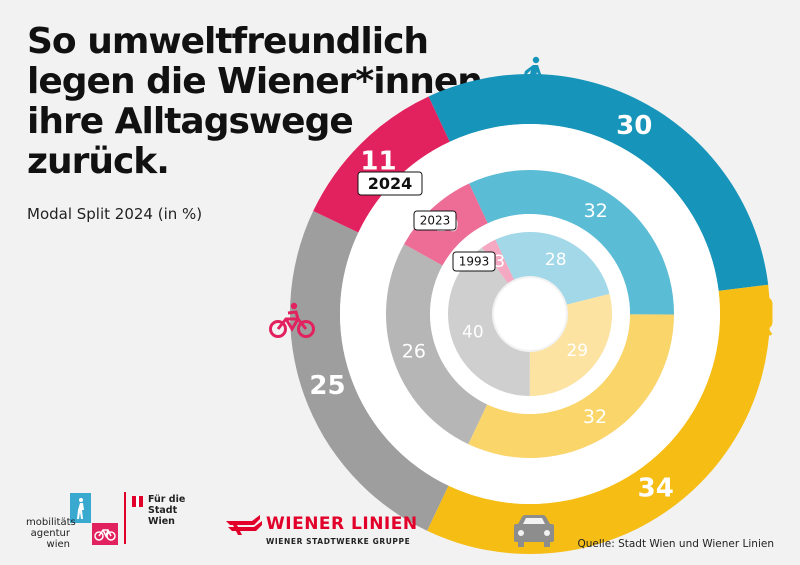 The width and height of the screenshot is (800, 565). I want to click on ring-segment-1993-public_transport, so click(570, 344).